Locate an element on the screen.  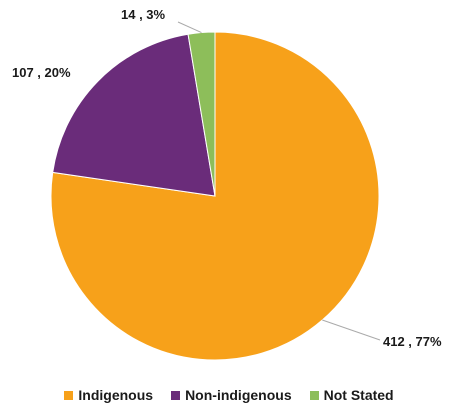
legend-swatch-non-indigenous is located at coordinates (176, 395).